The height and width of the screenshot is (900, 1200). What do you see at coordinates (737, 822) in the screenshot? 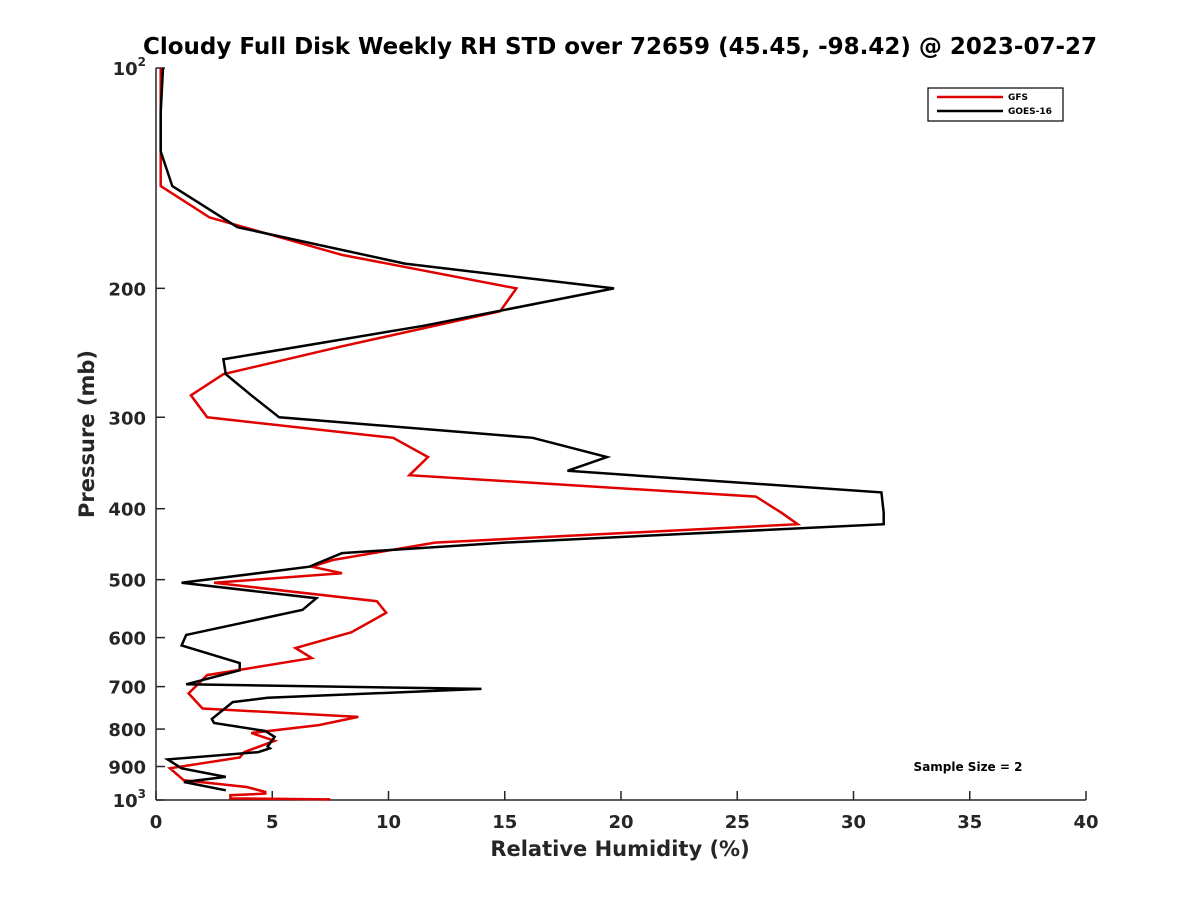
I see `x-tick-label: 25` at bounding box center [737, 822].